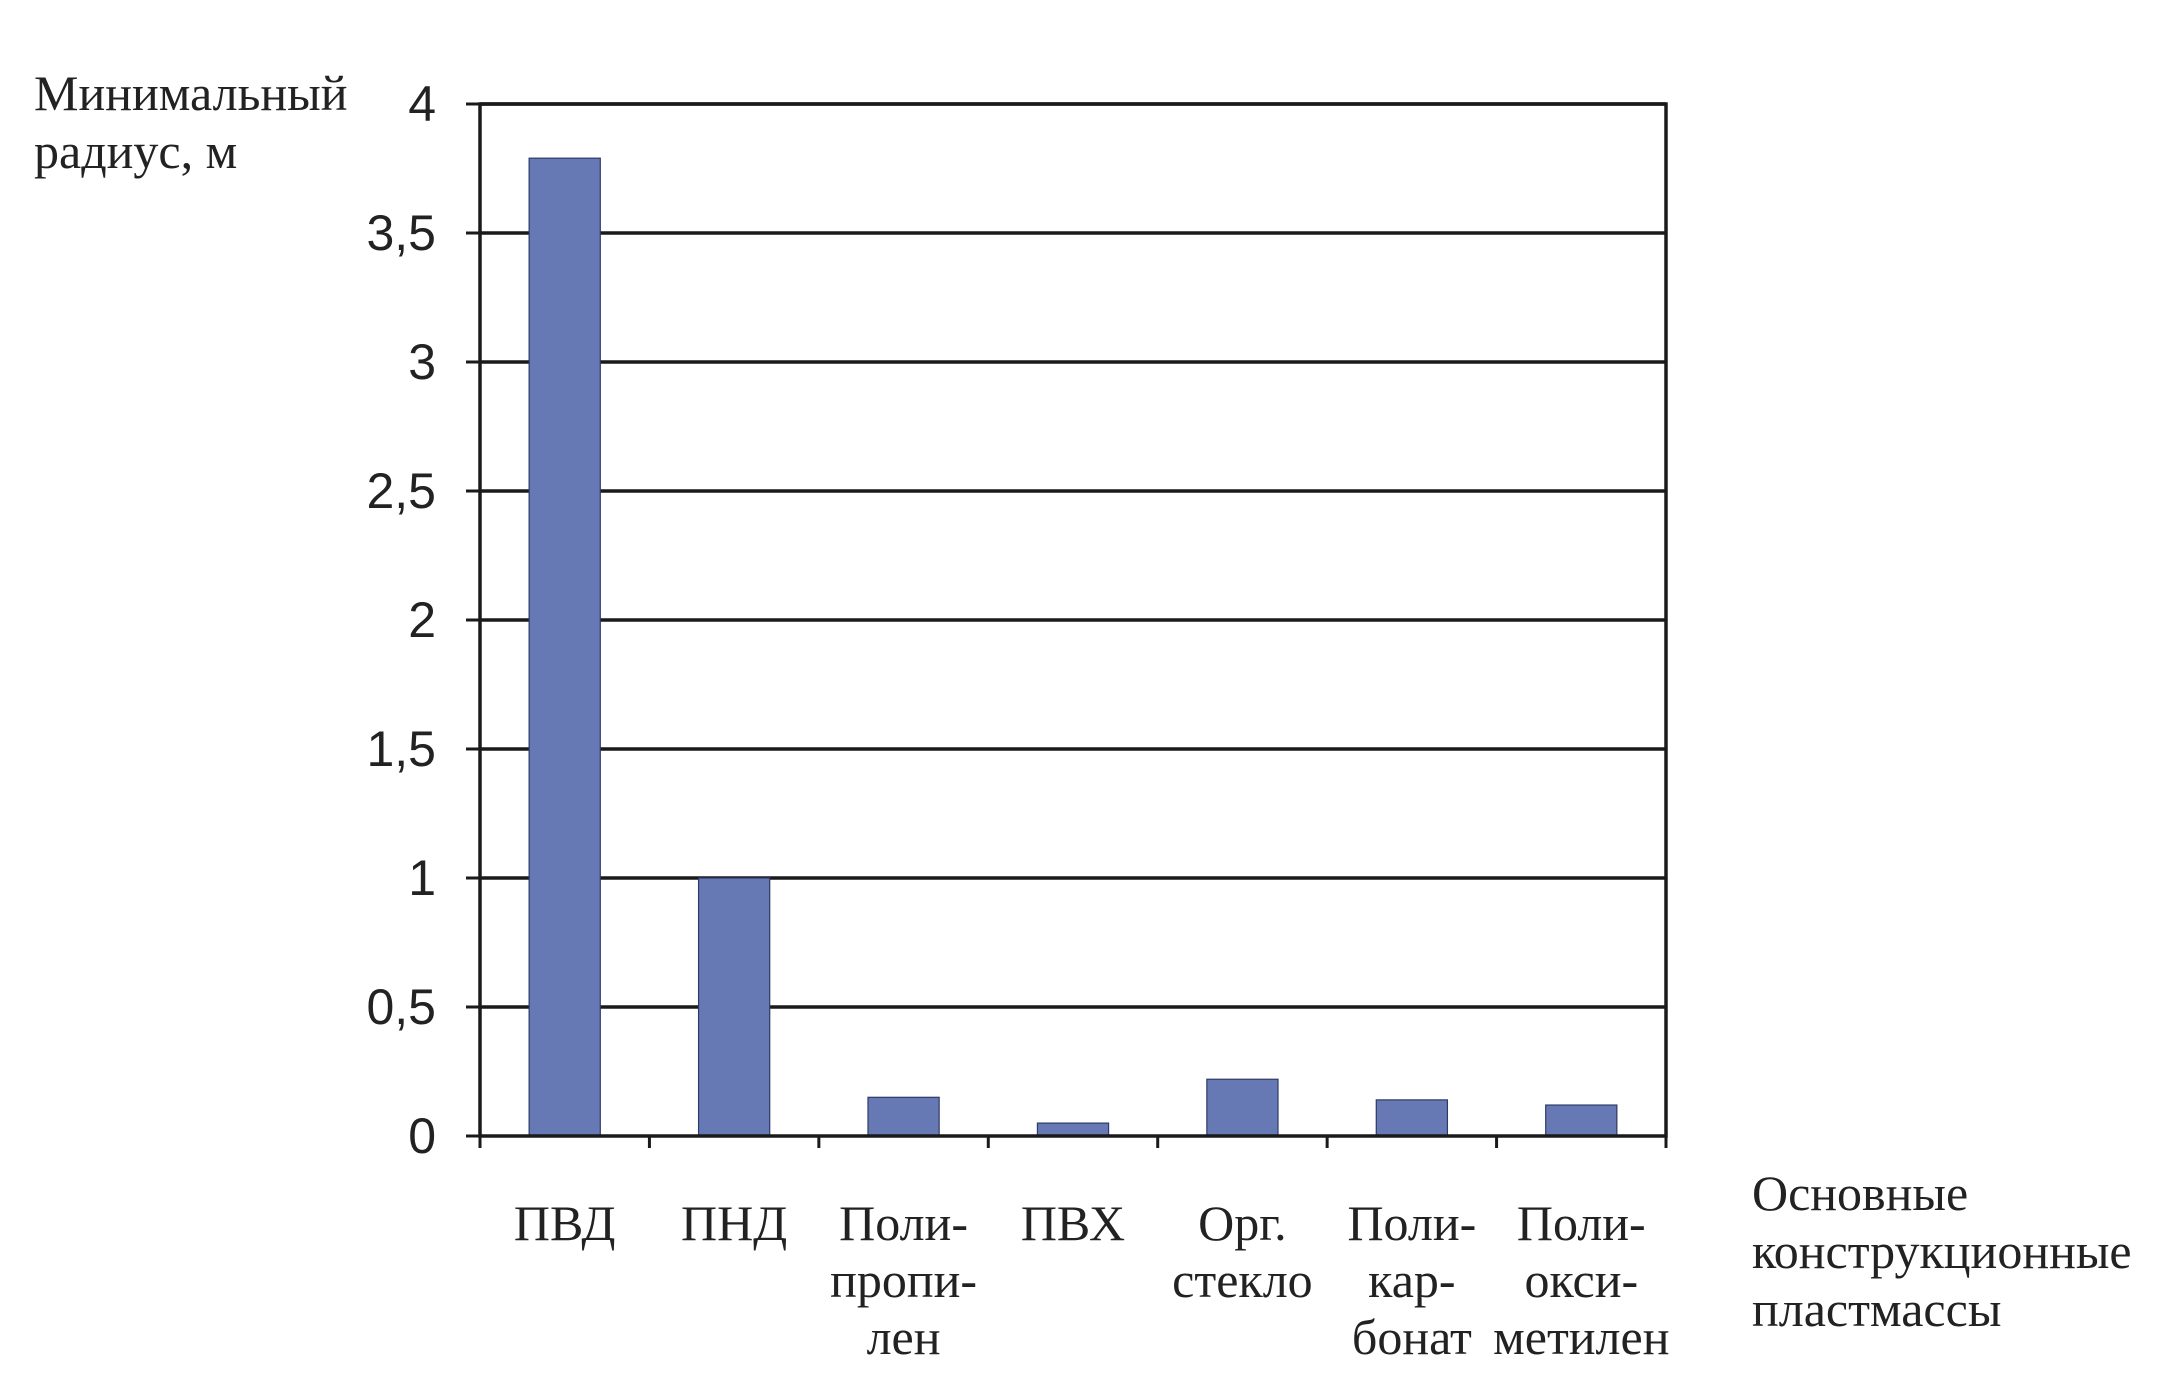  What do you see at coordinates (734, 1223) in the screenshot?
I see `x-tick-label-1: ПНД` at bounding box center [734, 1223].